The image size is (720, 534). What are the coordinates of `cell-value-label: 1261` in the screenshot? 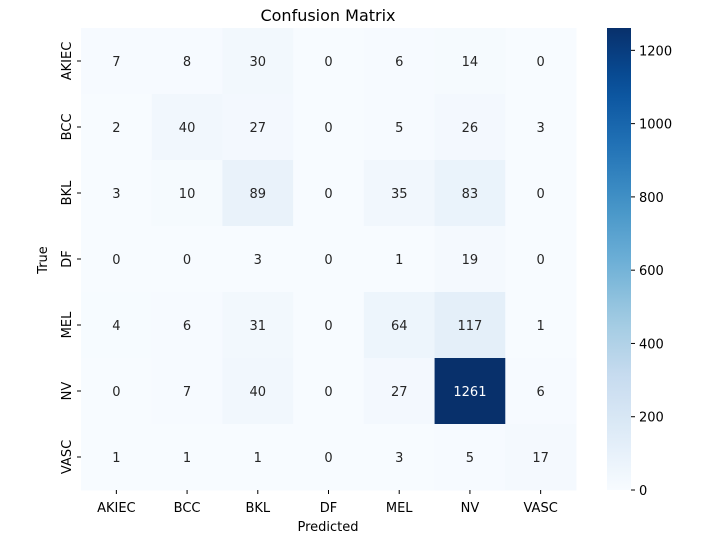 It's located at (469, 392).